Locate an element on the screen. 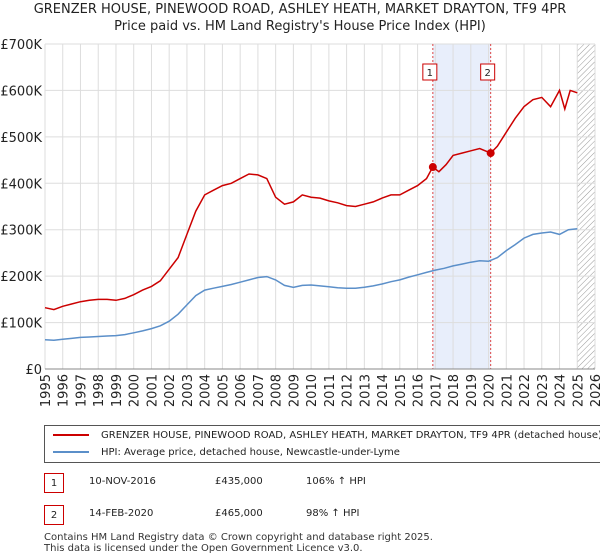  sale-number-badge: 1 is located at coordinates (54, 483).